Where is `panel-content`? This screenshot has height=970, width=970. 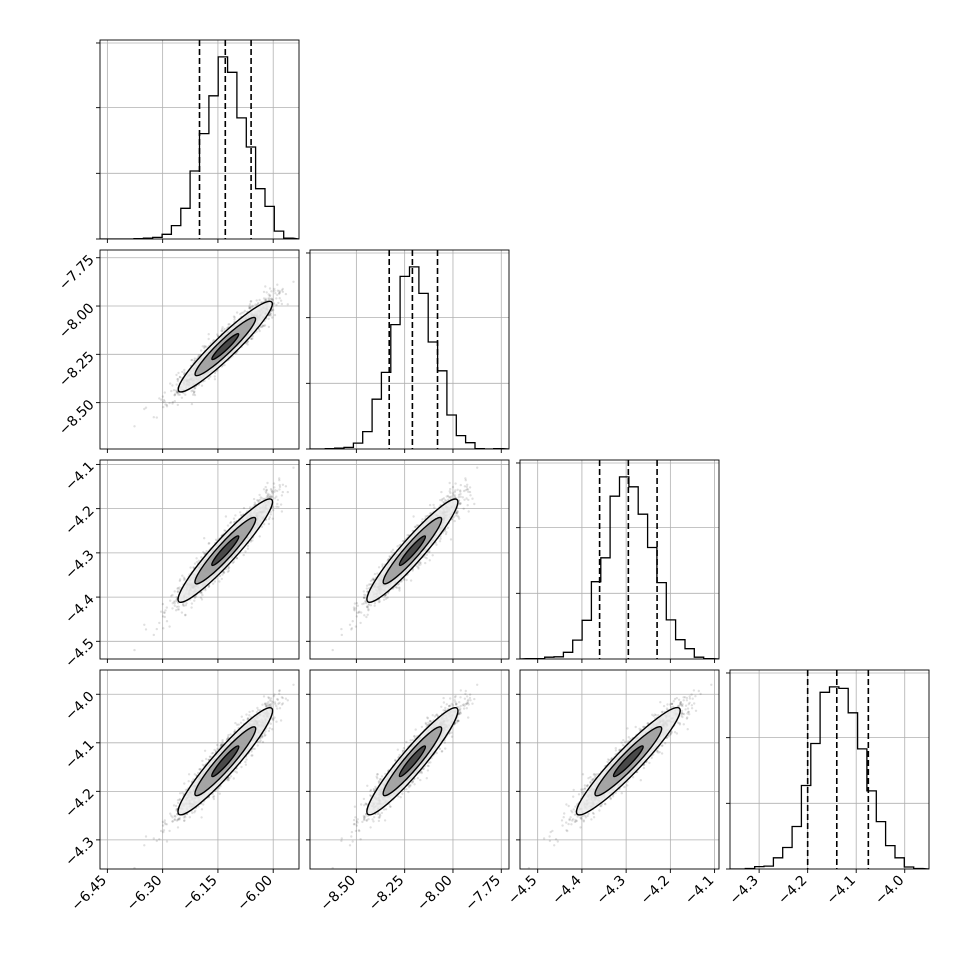 panel-content is located at coordinates (199, 139).